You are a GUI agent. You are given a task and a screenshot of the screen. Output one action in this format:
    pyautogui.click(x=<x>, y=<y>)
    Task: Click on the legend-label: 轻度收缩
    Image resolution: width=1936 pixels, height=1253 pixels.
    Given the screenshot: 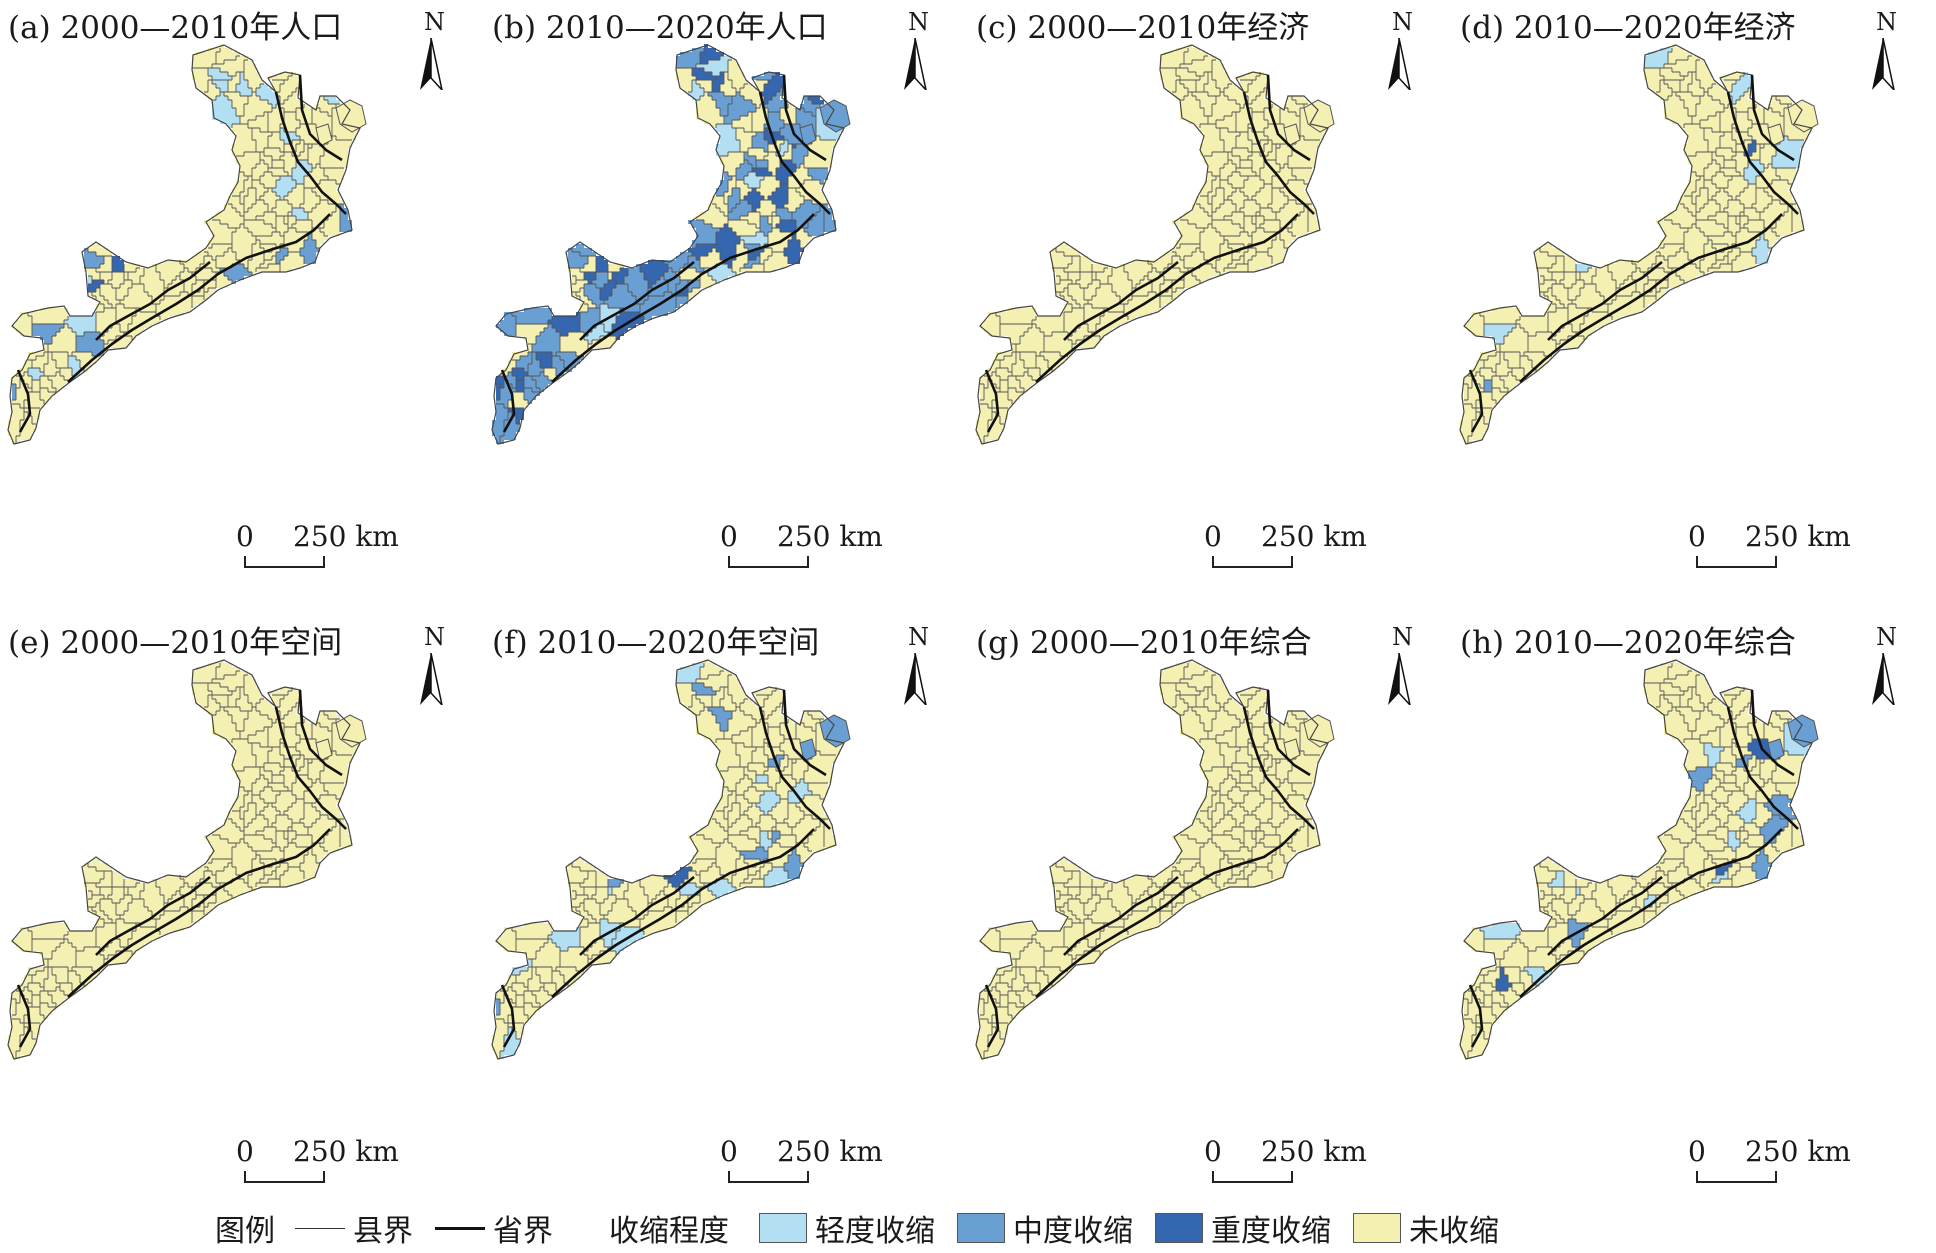 What is the action you would take?
    pyautogui.click(x=875, y=1231)
    